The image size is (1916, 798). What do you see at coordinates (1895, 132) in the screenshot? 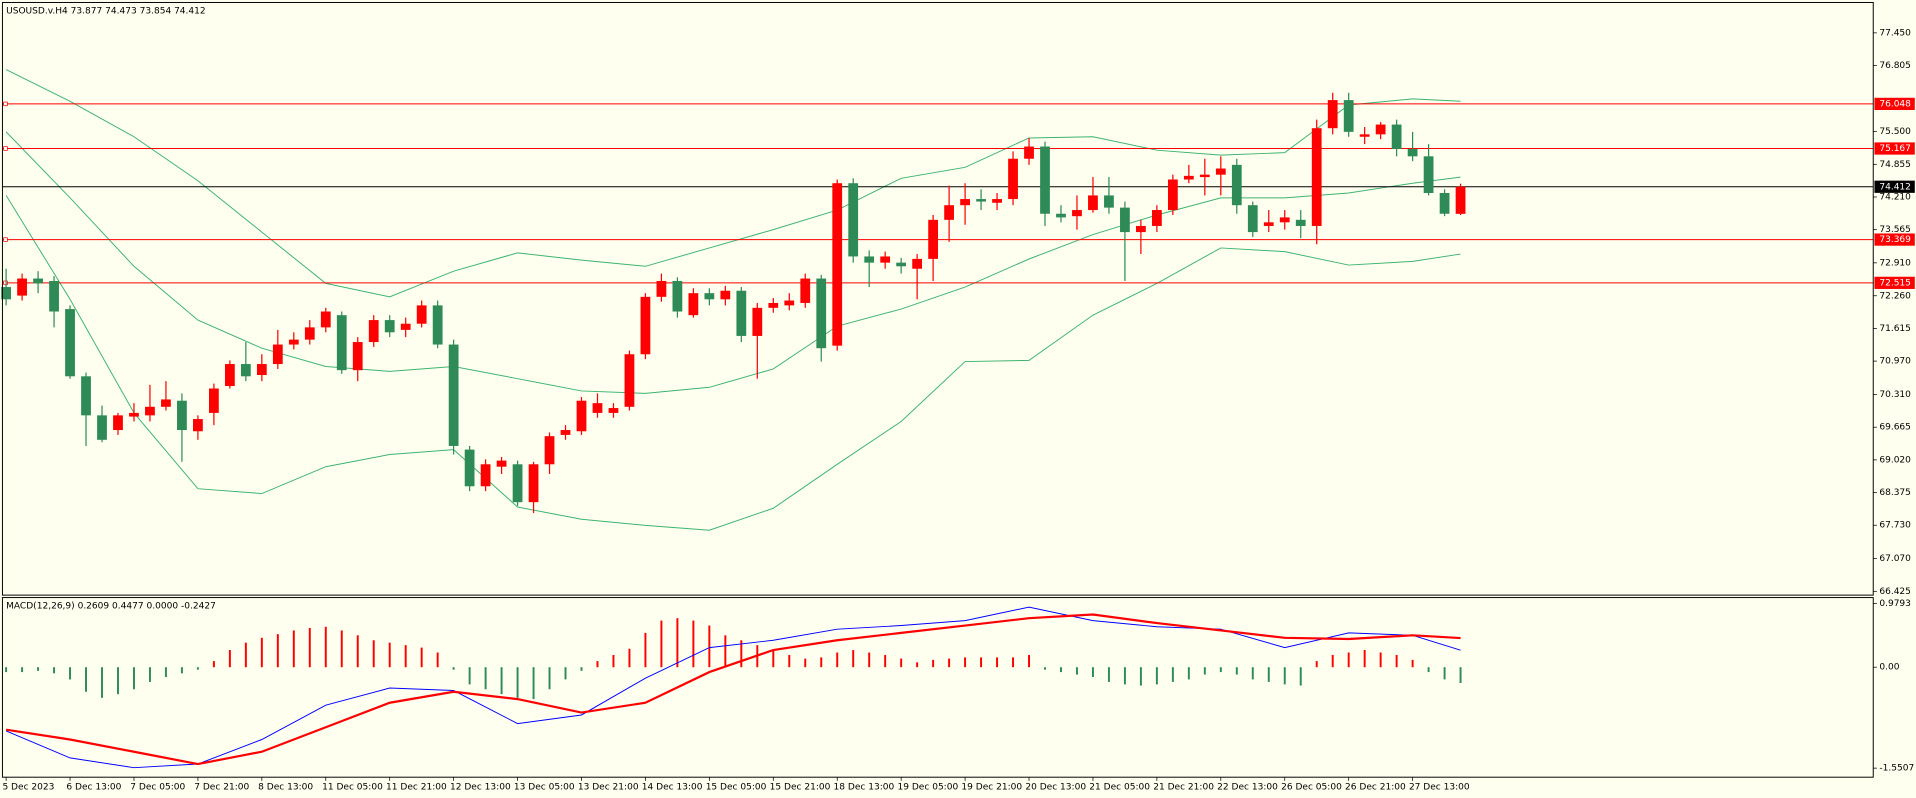
I see `y-tick-label: 75.500` at bounding box center [1895, 132].